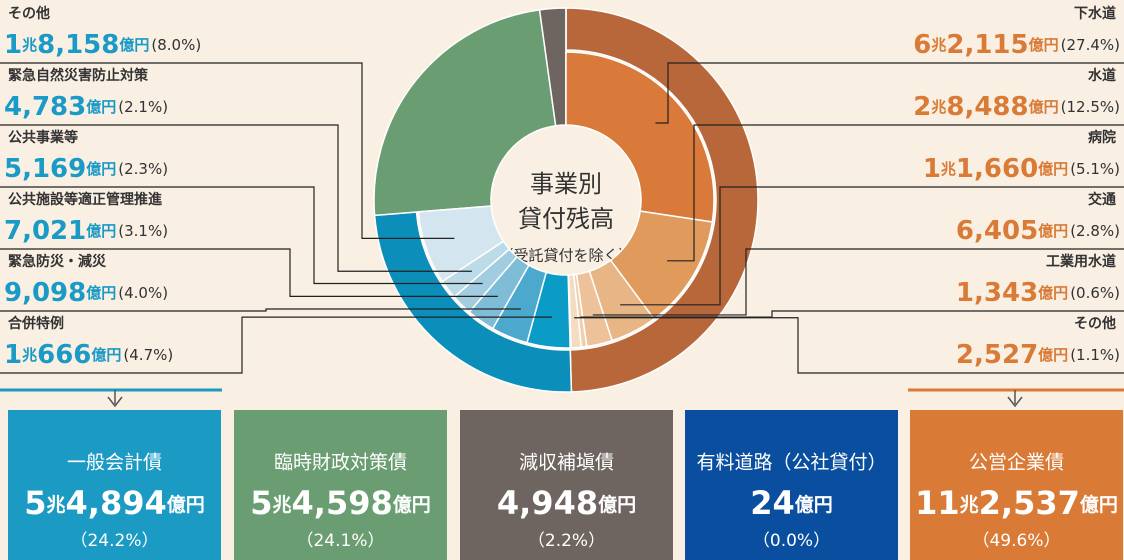 The width and height of the screenshot is (1124, 560). I want to click on amount-number: 8,158, so click(78, 45).